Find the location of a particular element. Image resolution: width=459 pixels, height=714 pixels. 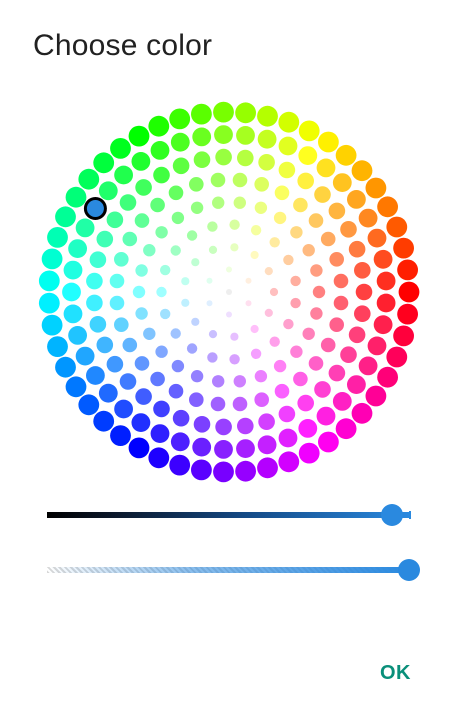

alpha-slider is located at coordinates (233, 570).